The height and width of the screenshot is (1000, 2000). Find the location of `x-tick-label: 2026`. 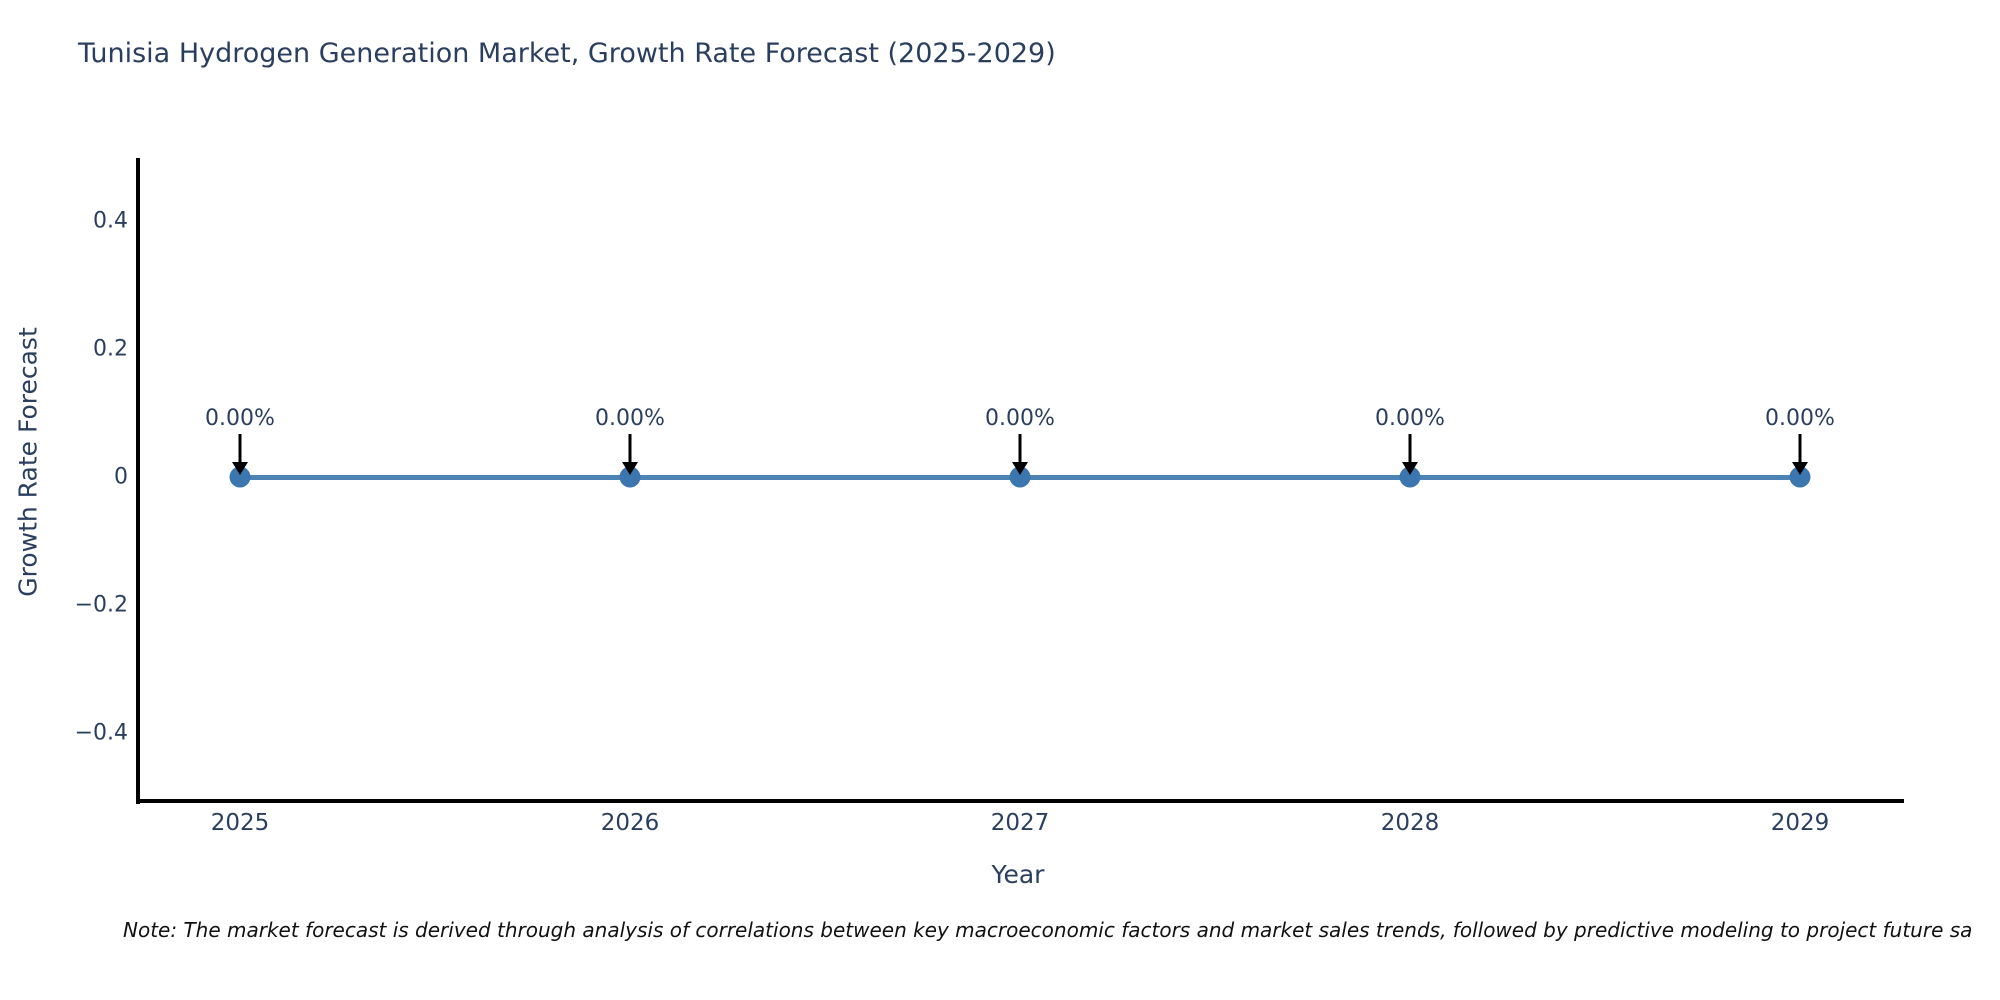

x-tick-label: 2026 is located at coordinates (630, 823).